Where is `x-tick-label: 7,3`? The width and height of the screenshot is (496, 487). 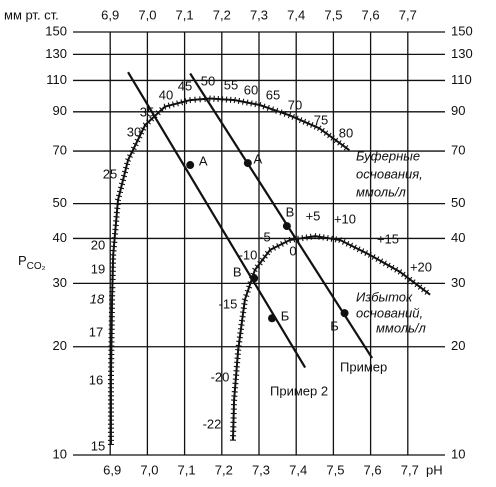
x-tick-label: 7,3 is located at coordinates (261, 469).